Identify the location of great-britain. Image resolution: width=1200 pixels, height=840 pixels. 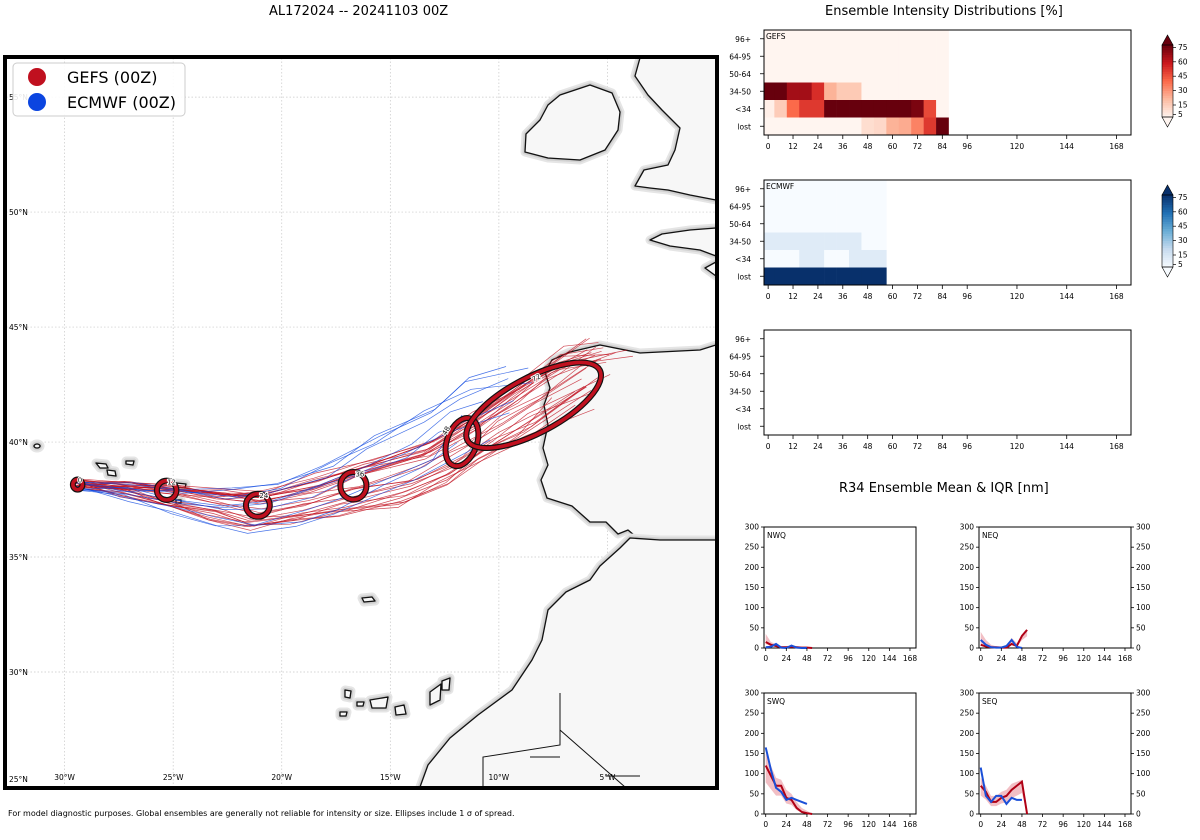
(675, 129).